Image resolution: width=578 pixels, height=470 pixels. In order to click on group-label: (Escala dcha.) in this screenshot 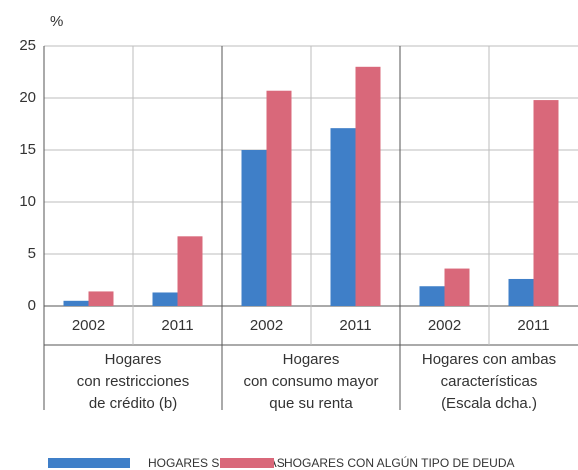, I will do `click(489, 403)`.